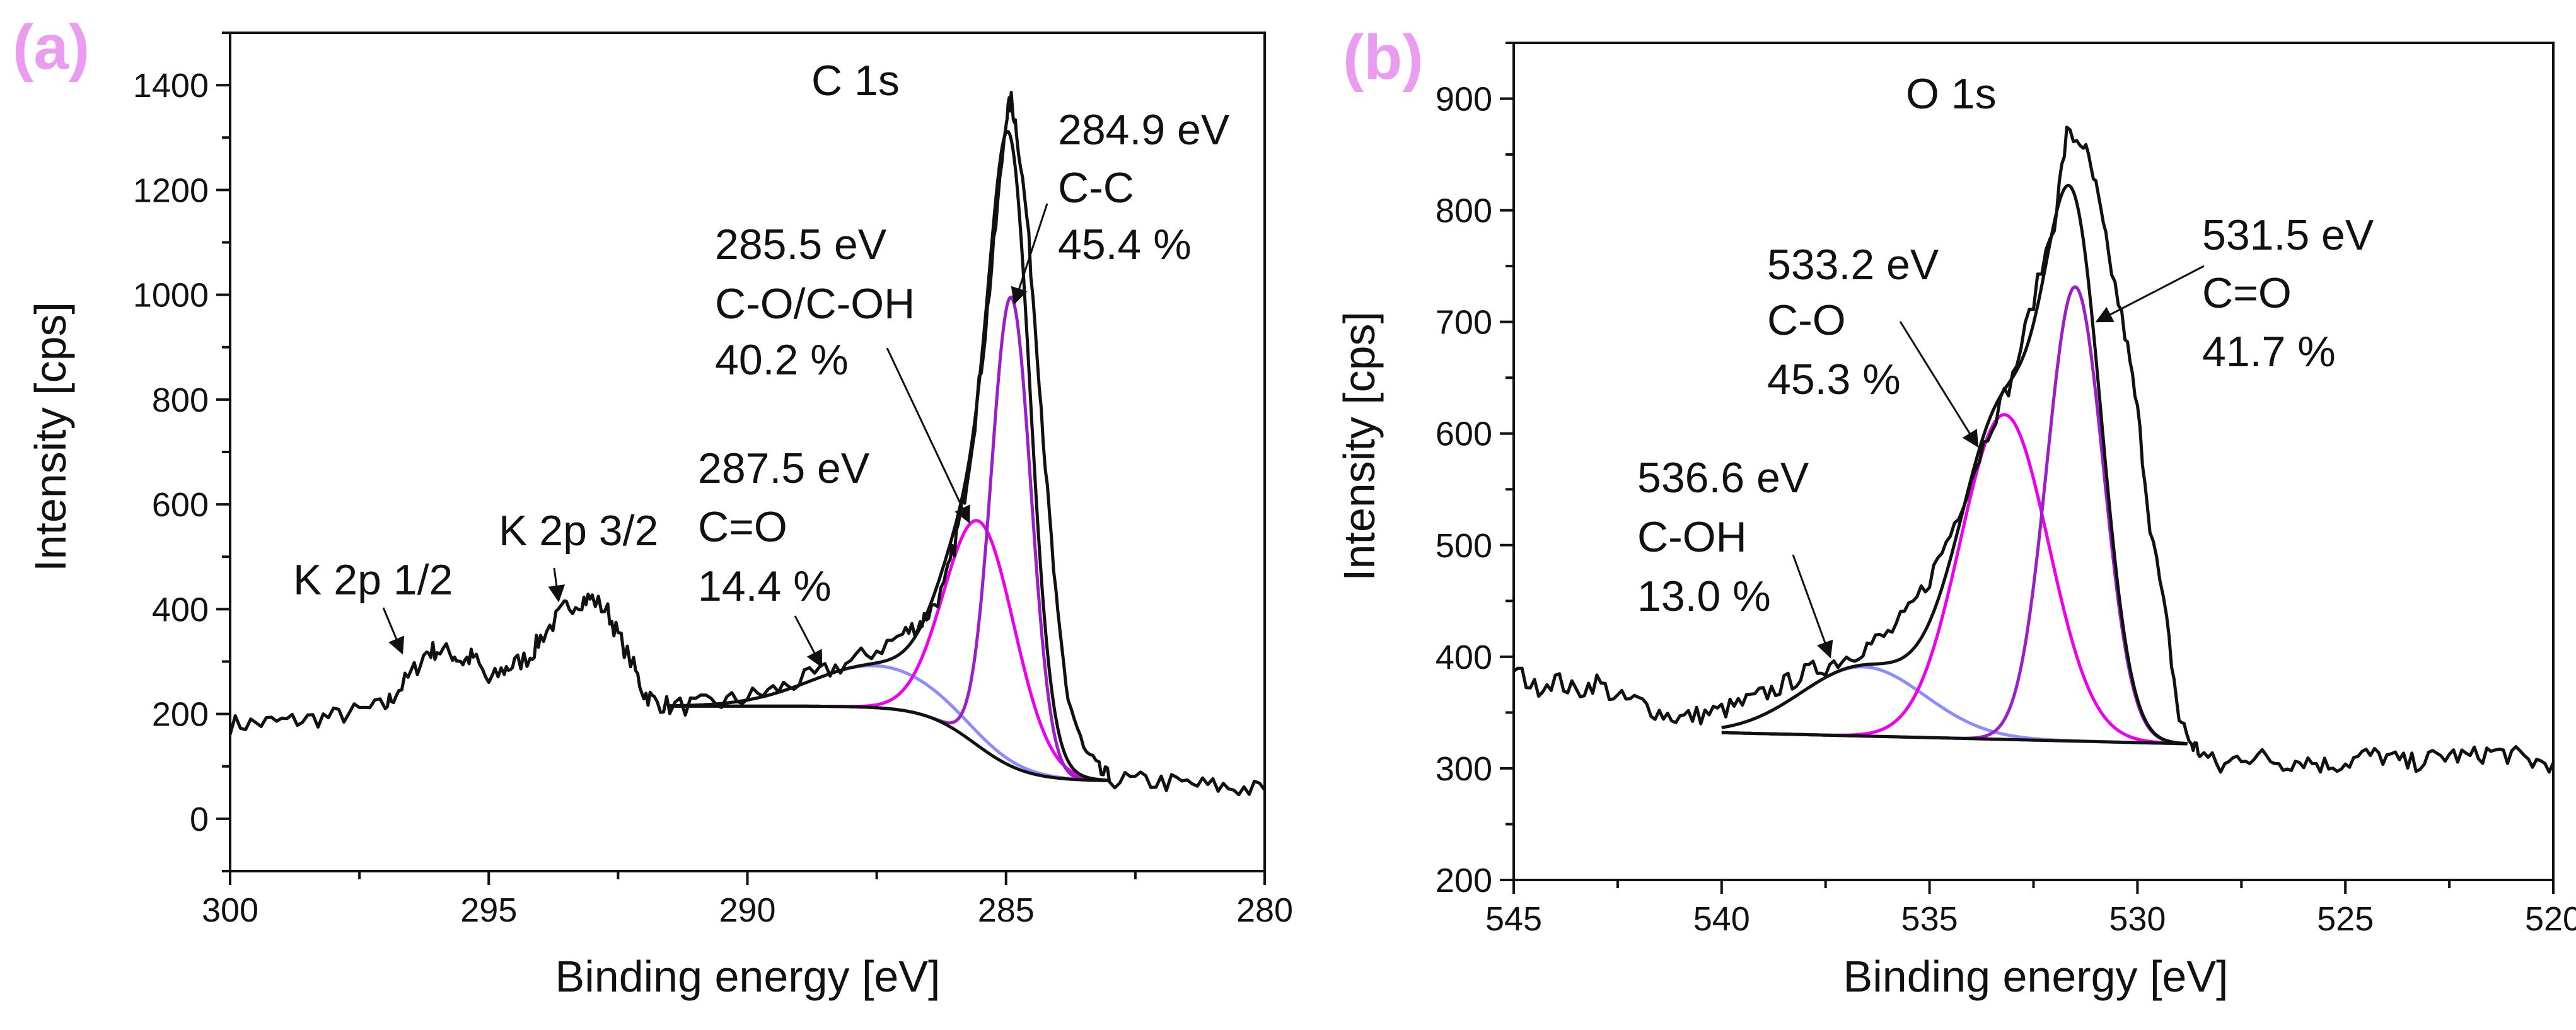 The width and height of the screenshot is (2576, 1030). What do you see at coordinates (1723, 478) in the screenshot?
I see `annot-coh-energy: 536.6 eV` at bounding box center [1723, 478].